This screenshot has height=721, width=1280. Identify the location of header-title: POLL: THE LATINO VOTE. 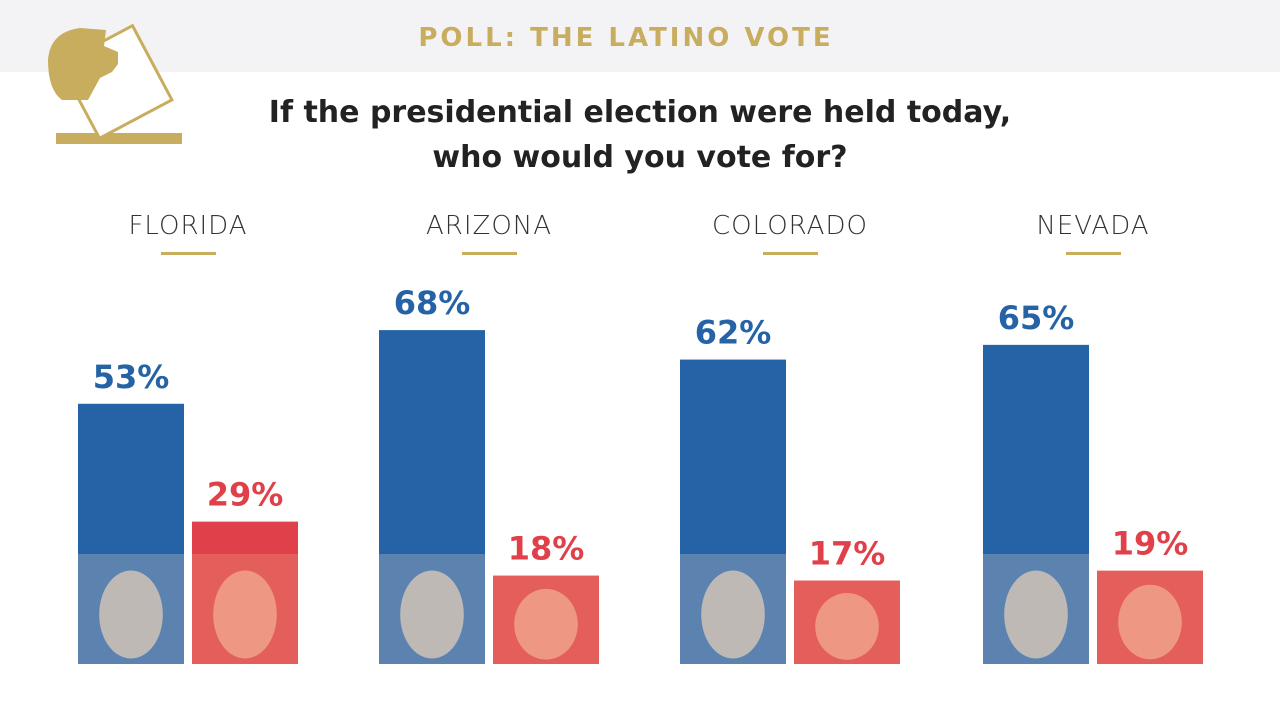
(625, 38).